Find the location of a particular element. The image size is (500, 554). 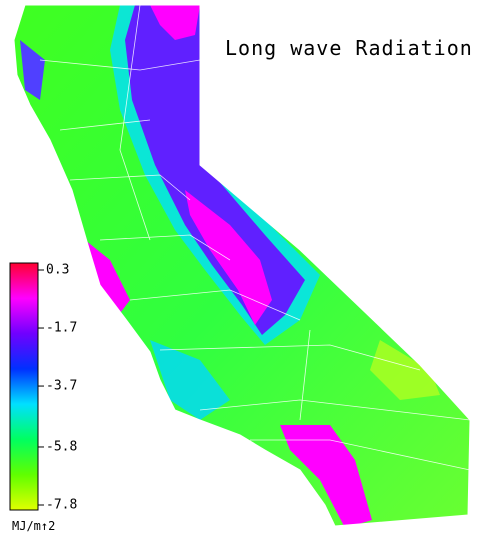

colorbar-ticks: 0.3 -1.7 -3.7 -5.8 -7.8 is located at coordinates (57, 388).